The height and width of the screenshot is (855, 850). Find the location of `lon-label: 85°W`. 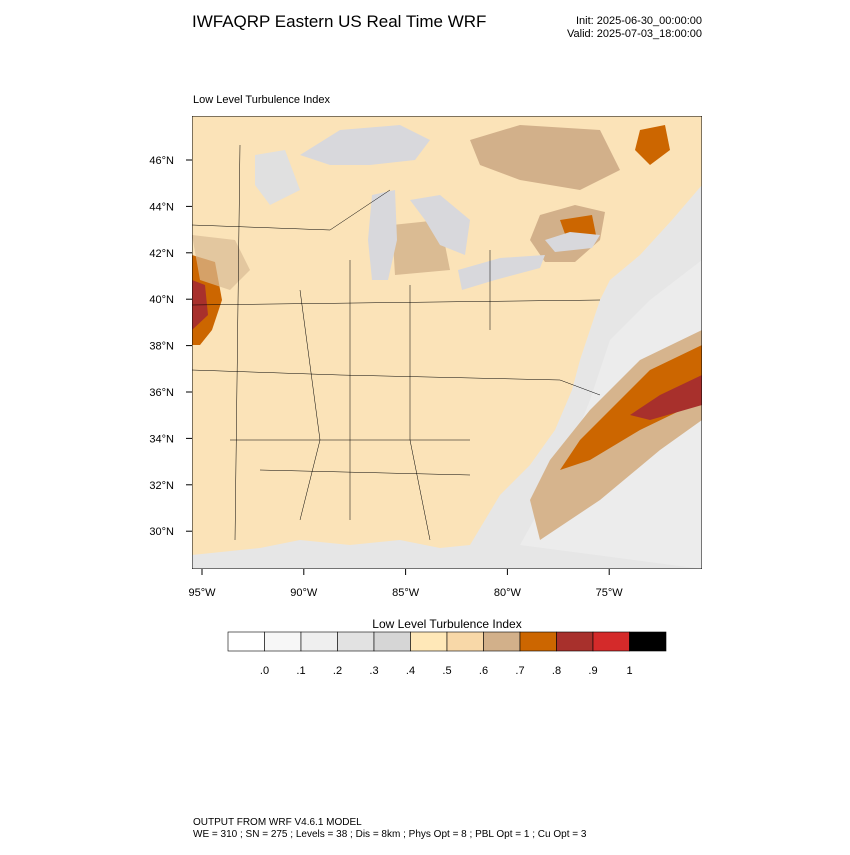

lon-label: 85°W is located at coordinates (406, 593).